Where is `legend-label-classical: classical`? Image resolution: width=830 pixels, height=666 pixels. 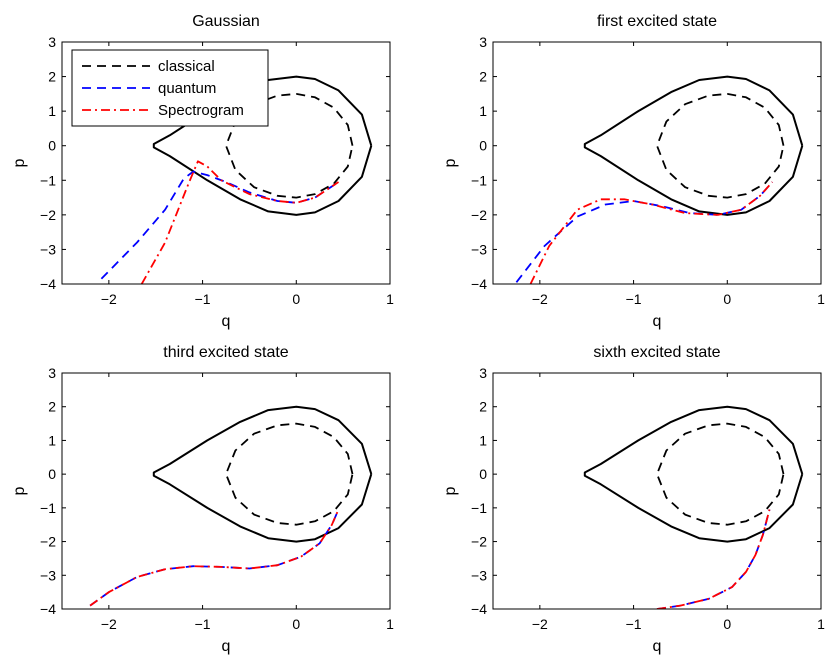 legend-label-classical: classical is located at coordinates (186, 66).